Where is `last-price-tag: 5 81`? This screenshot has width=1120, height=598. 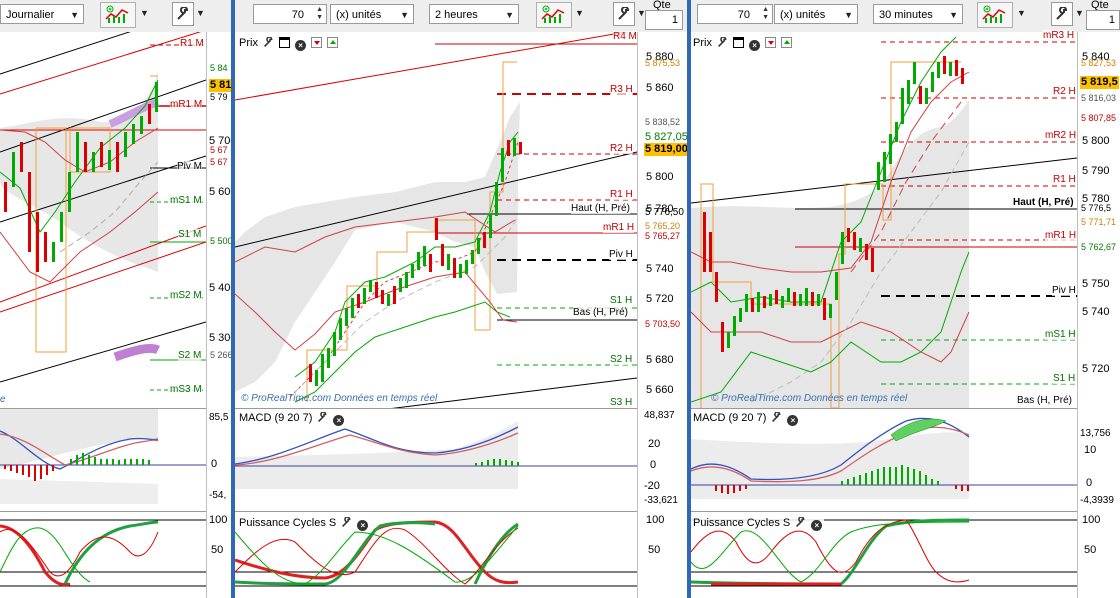 last-price-tag: 5 81 is located at coordinates (220, 85).